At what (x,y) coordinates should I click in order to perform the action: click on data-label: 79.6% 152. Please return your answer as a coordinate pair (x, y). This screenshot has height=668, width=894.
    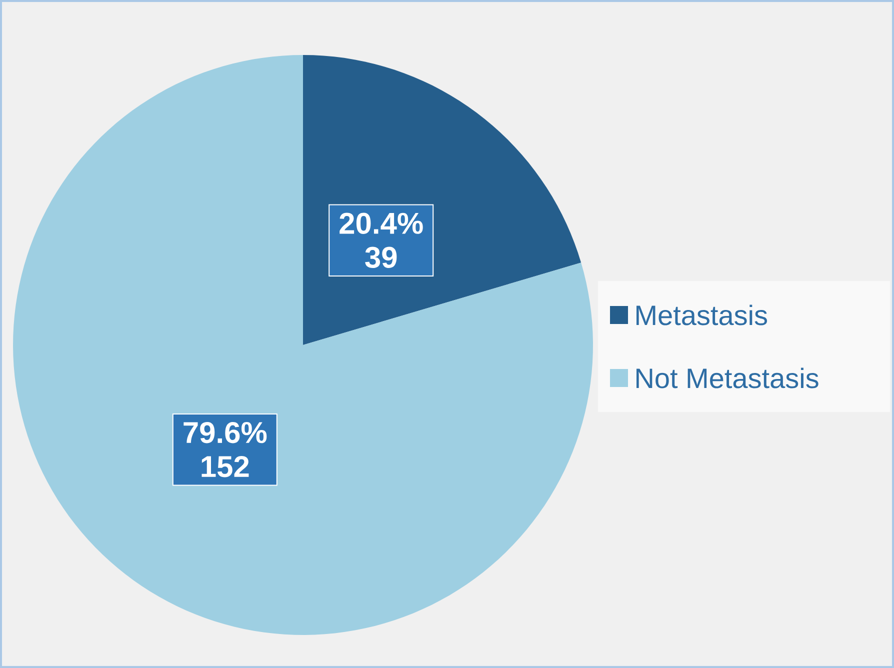
    Looking at the image, I should click on (225, 450).